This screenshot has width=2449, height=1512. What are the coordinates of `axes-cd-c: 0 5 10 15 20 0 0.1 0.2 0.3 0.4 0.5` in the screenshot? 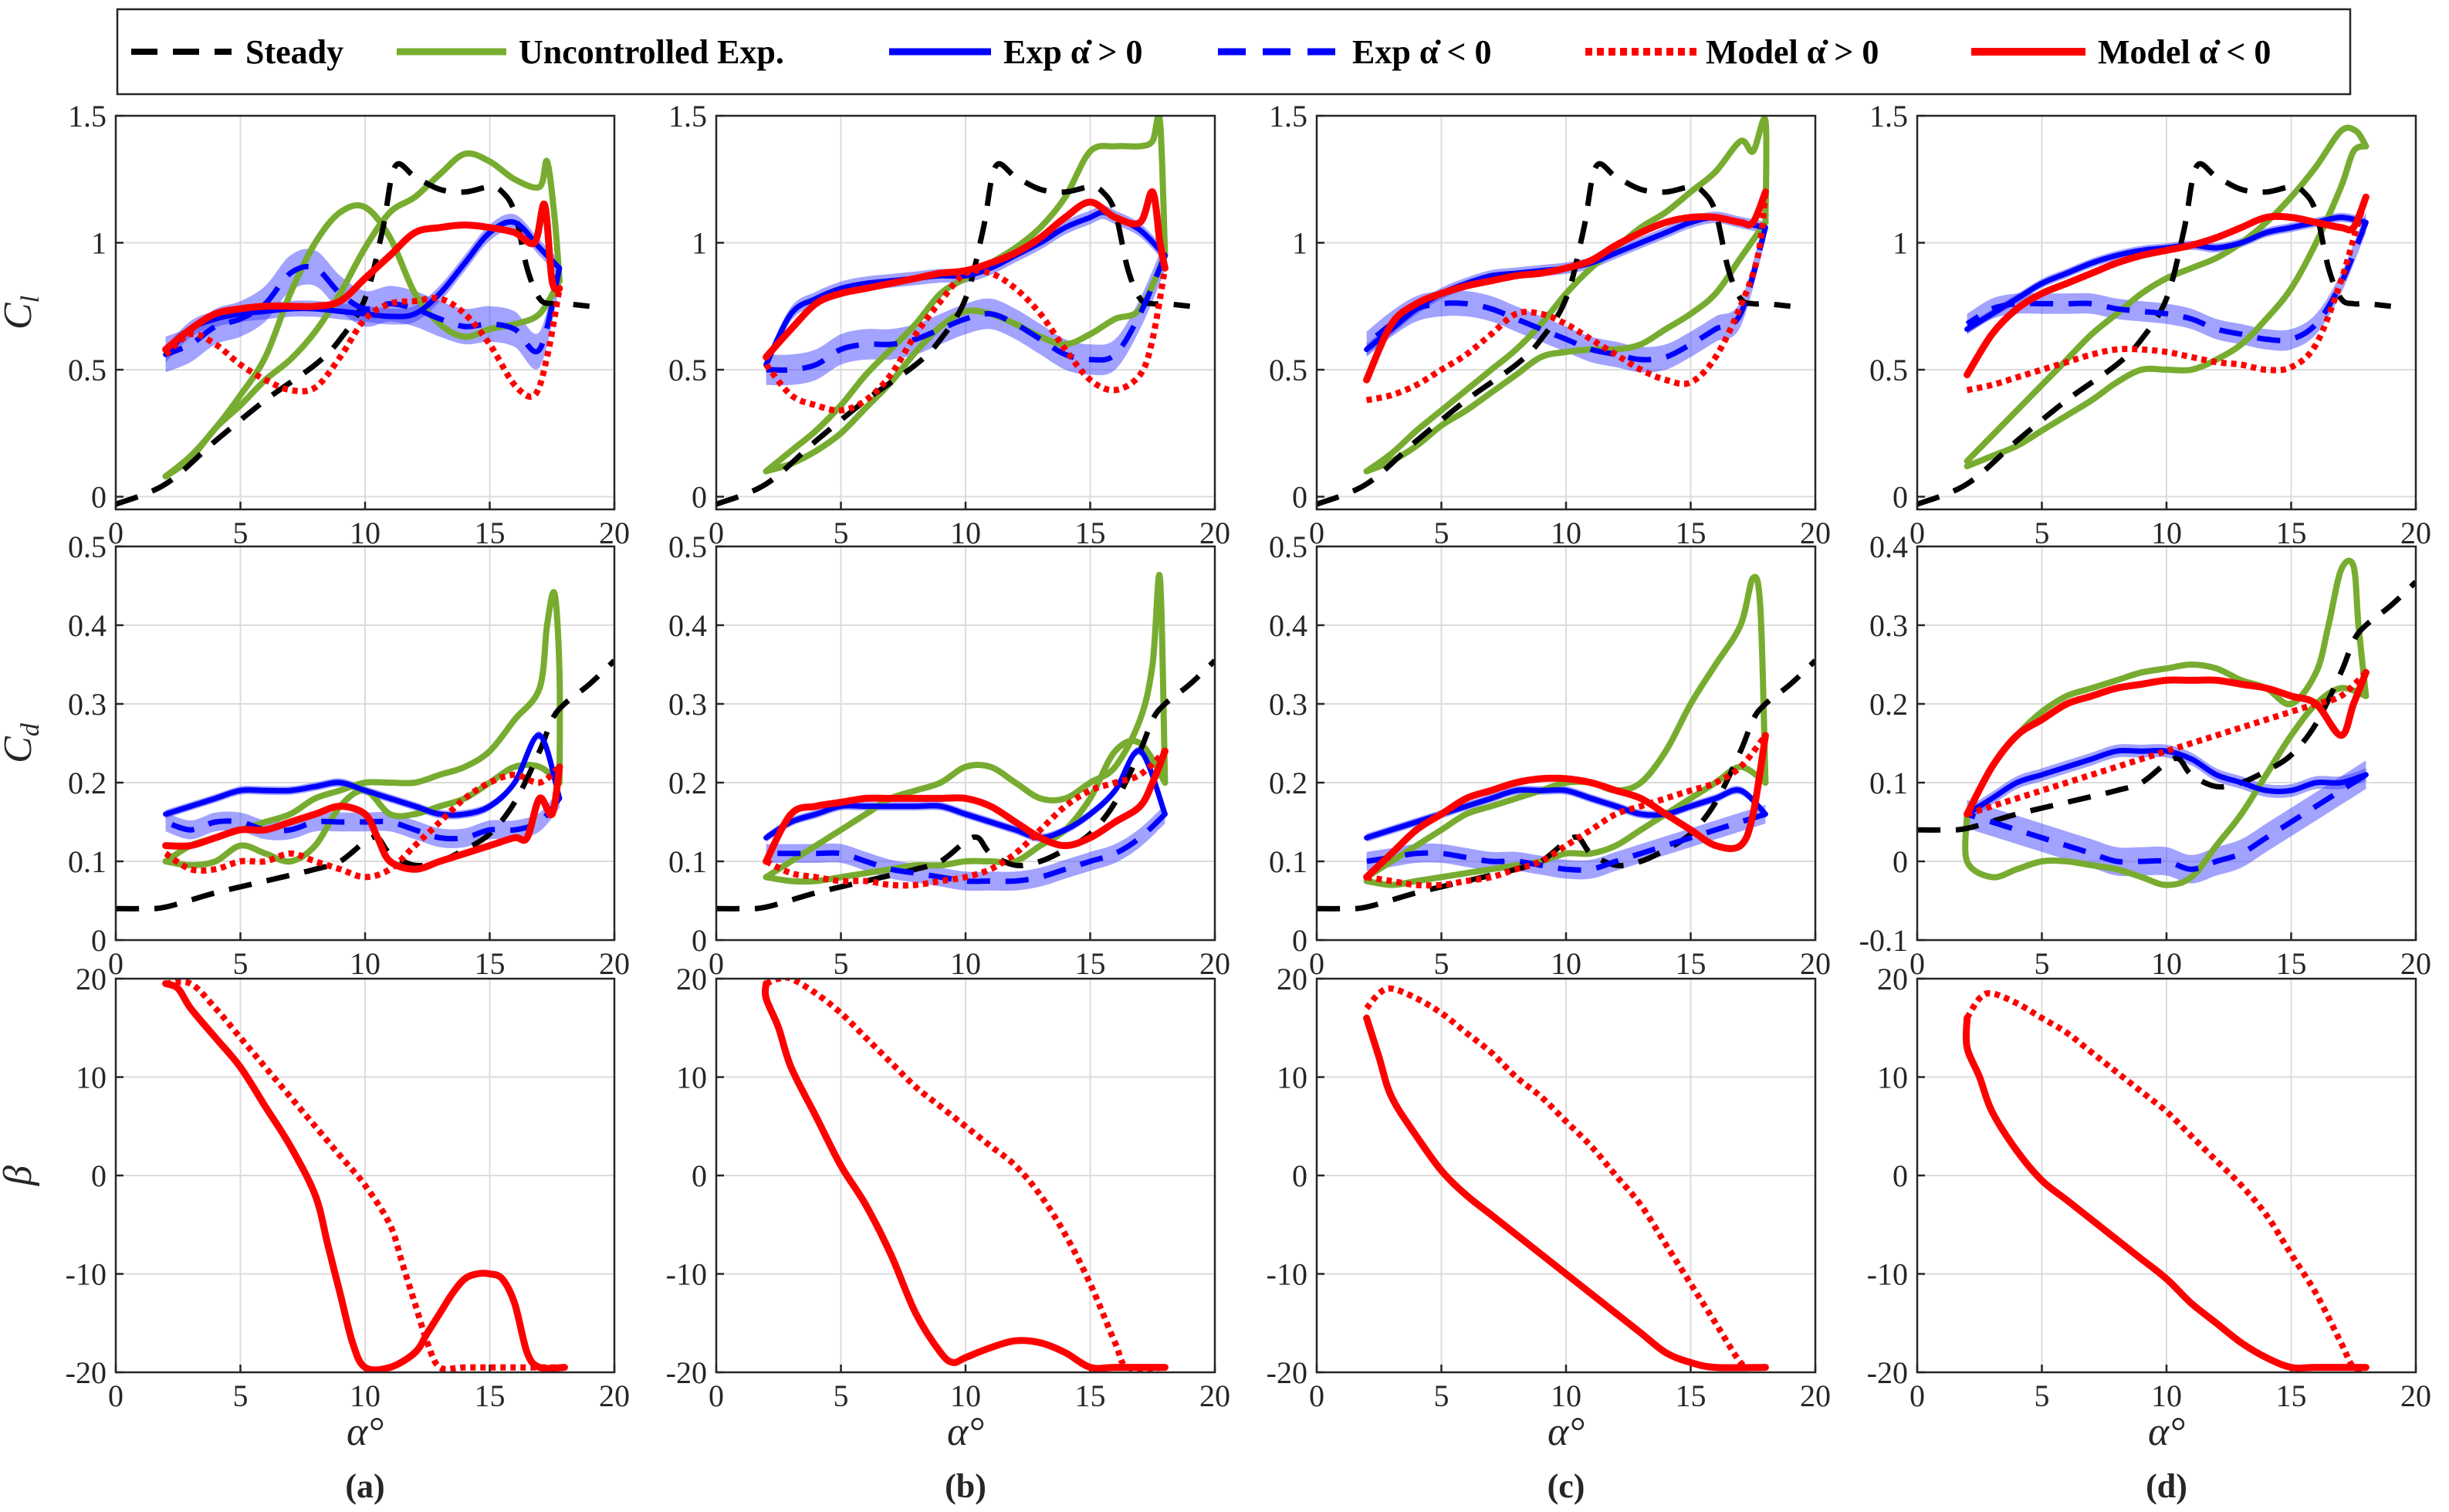 It's located at (1550, 755).